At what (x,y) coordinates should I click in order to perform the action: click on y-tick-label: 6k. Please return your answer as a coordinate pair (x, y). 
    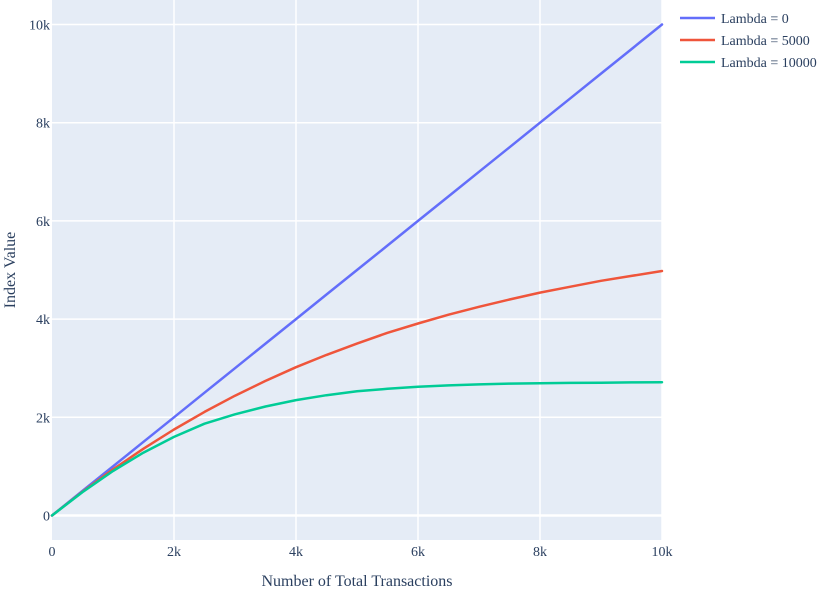
    Looking at the image, I should click on (43, 222).